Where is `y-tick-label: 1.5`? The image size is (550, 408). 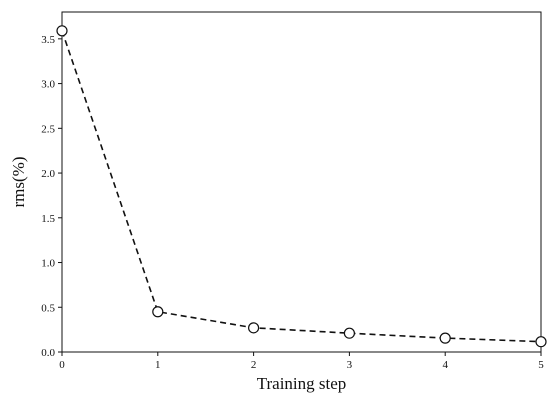
y-tick-label: 1.5 is located at coordinates (48, 219).